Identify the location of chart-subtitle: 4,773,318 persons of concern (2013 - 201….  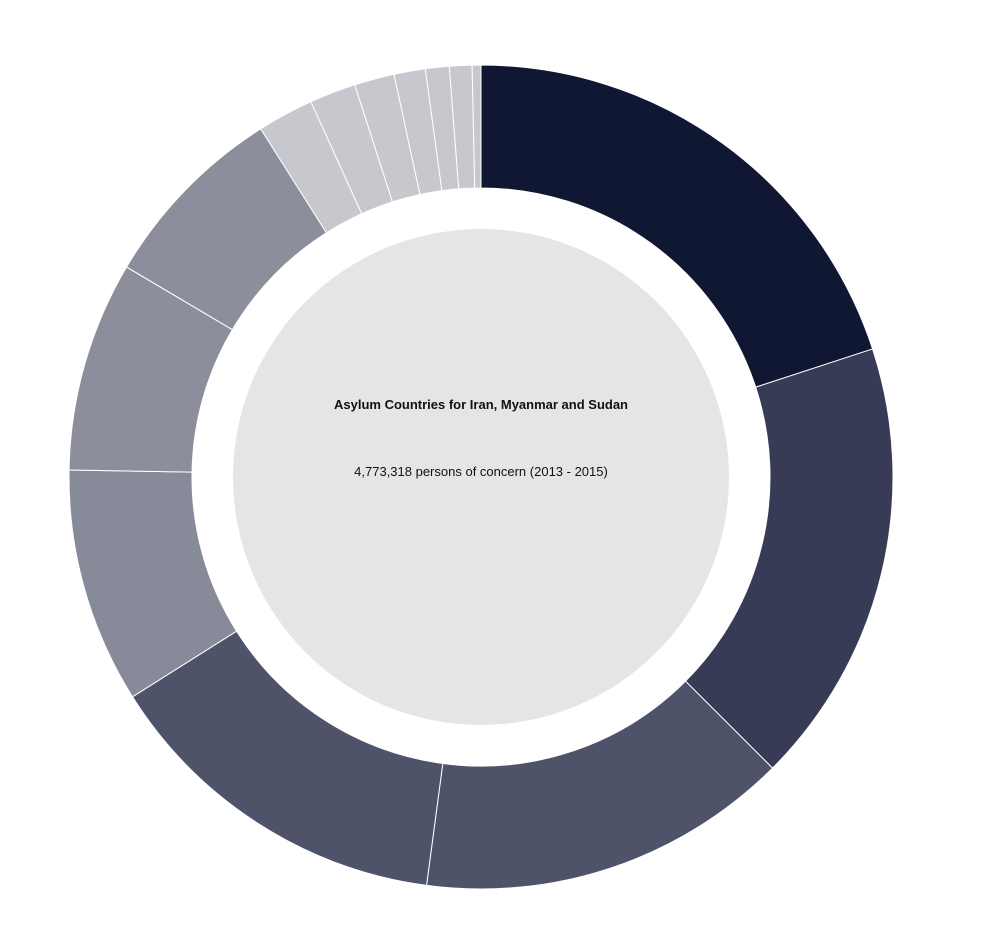
(481, 471).